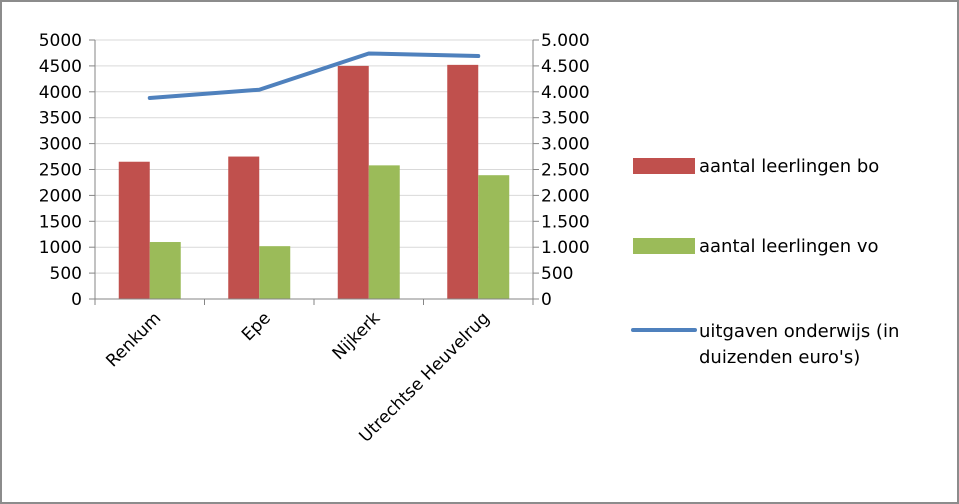 This screenshot has height=504, width=959. I want to click on y-right-tick-label: 0, so click(546, 300).